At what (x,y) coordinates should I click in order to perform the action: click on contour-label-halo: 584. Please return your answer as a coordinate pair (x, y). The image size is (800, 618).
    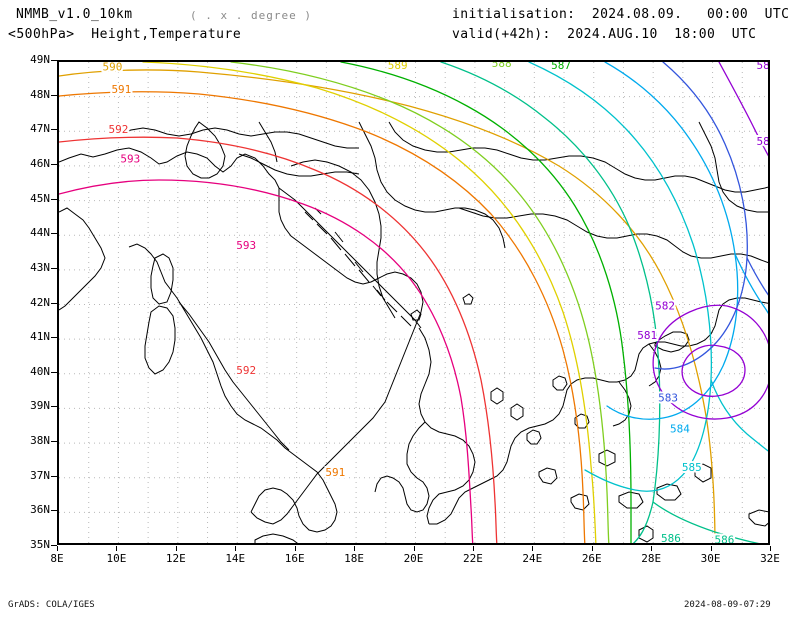
    Looking at the image, I should click on (680, 429).